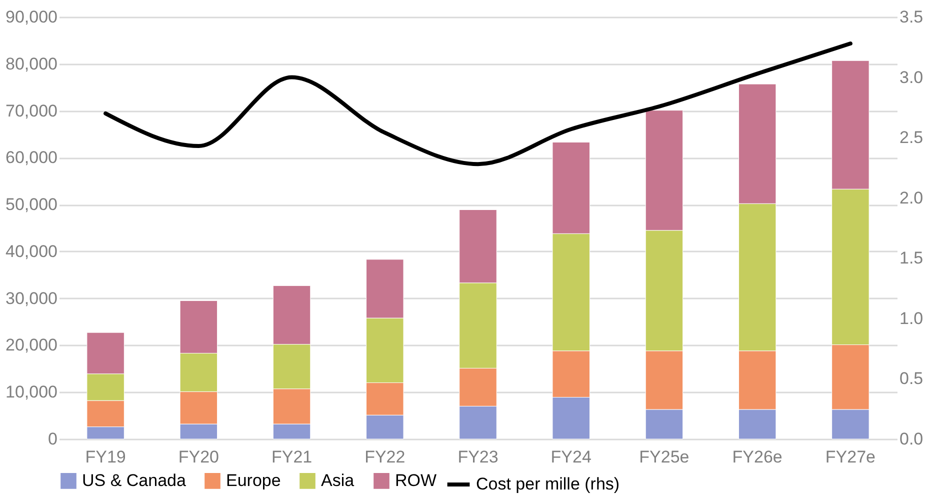  What do you see at coordinates (198, 457) in the screenshot?
I see `x-tick-label: FY20` at bounding box center [198, 457].